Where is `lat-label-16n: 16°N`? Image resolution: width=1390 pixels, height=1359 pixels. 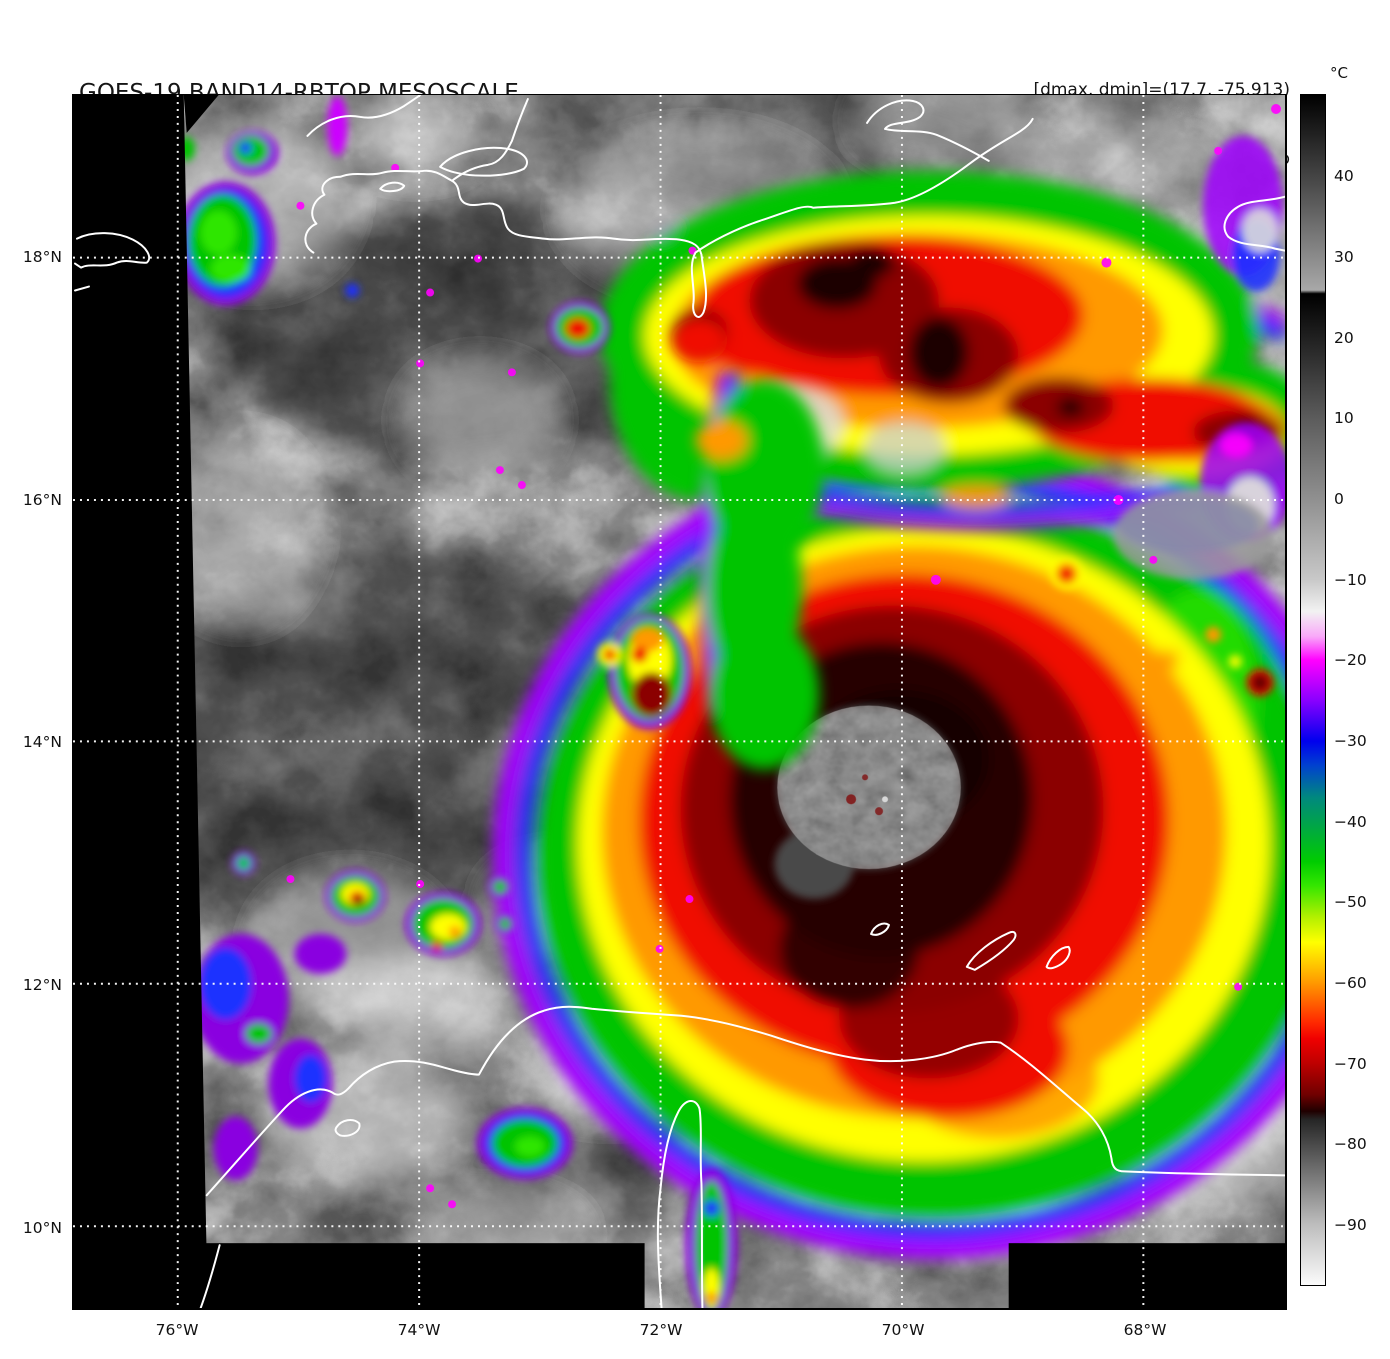
lat-label-16n: 16°N is located at coordinates (42, 500).